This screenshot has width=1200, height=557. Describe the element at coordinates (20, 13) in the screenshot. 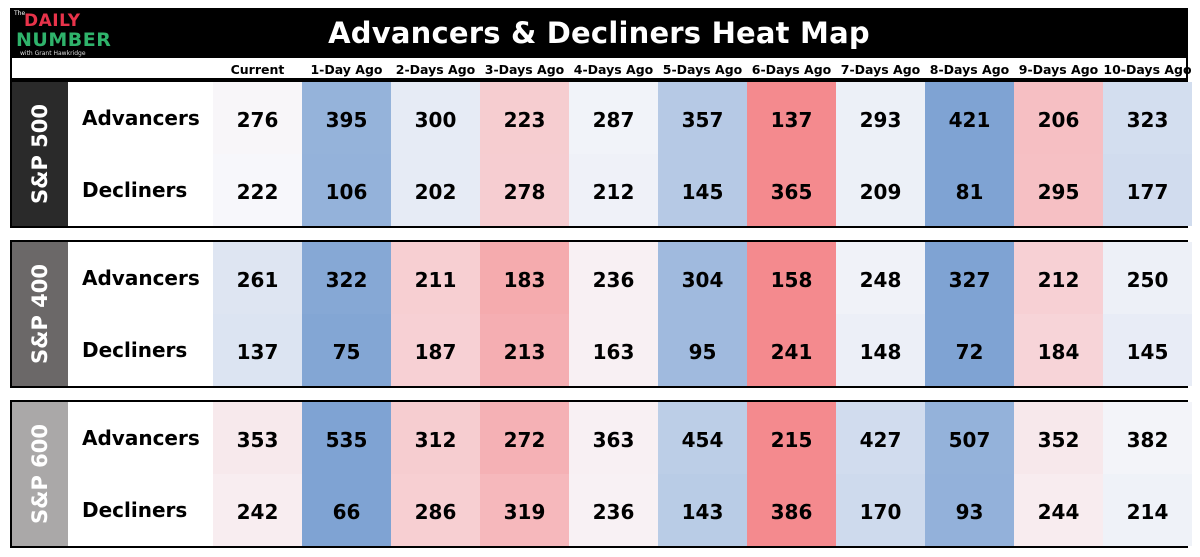

I see `logo-the-text: The` at that location.